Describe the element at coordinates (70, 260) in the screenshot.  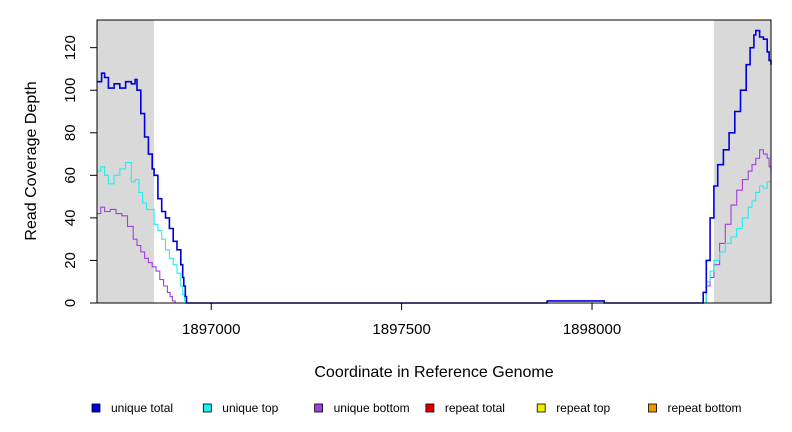
I see `y-tick-label: 20` at that location.